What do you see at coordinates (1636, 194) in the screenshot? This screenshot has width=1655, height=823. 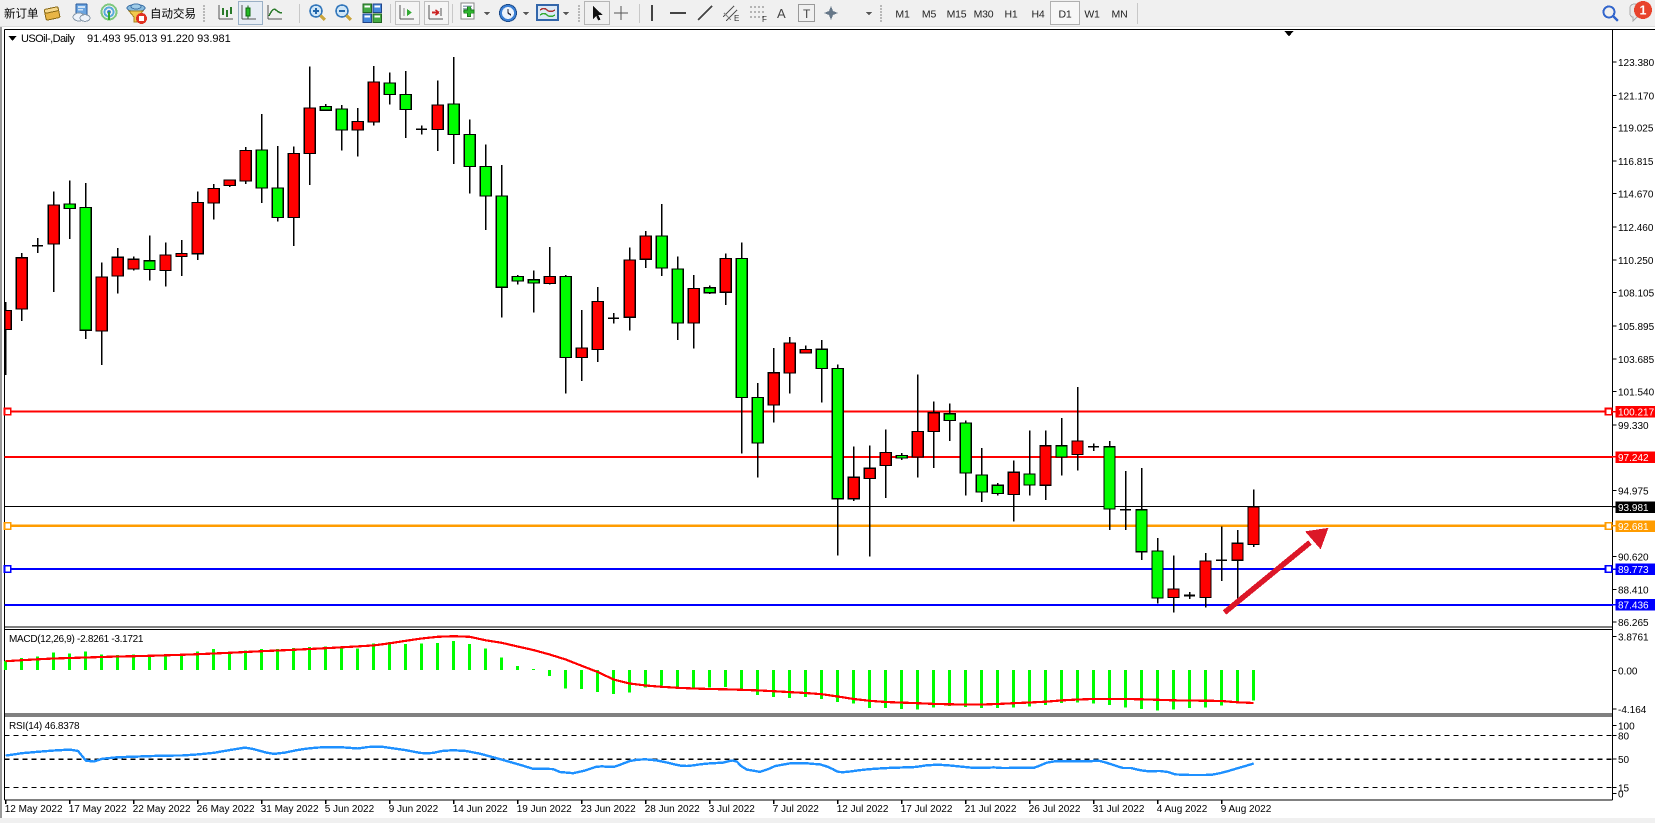 I see `svg-text: 114.670` at bounding box center [1636, 194].